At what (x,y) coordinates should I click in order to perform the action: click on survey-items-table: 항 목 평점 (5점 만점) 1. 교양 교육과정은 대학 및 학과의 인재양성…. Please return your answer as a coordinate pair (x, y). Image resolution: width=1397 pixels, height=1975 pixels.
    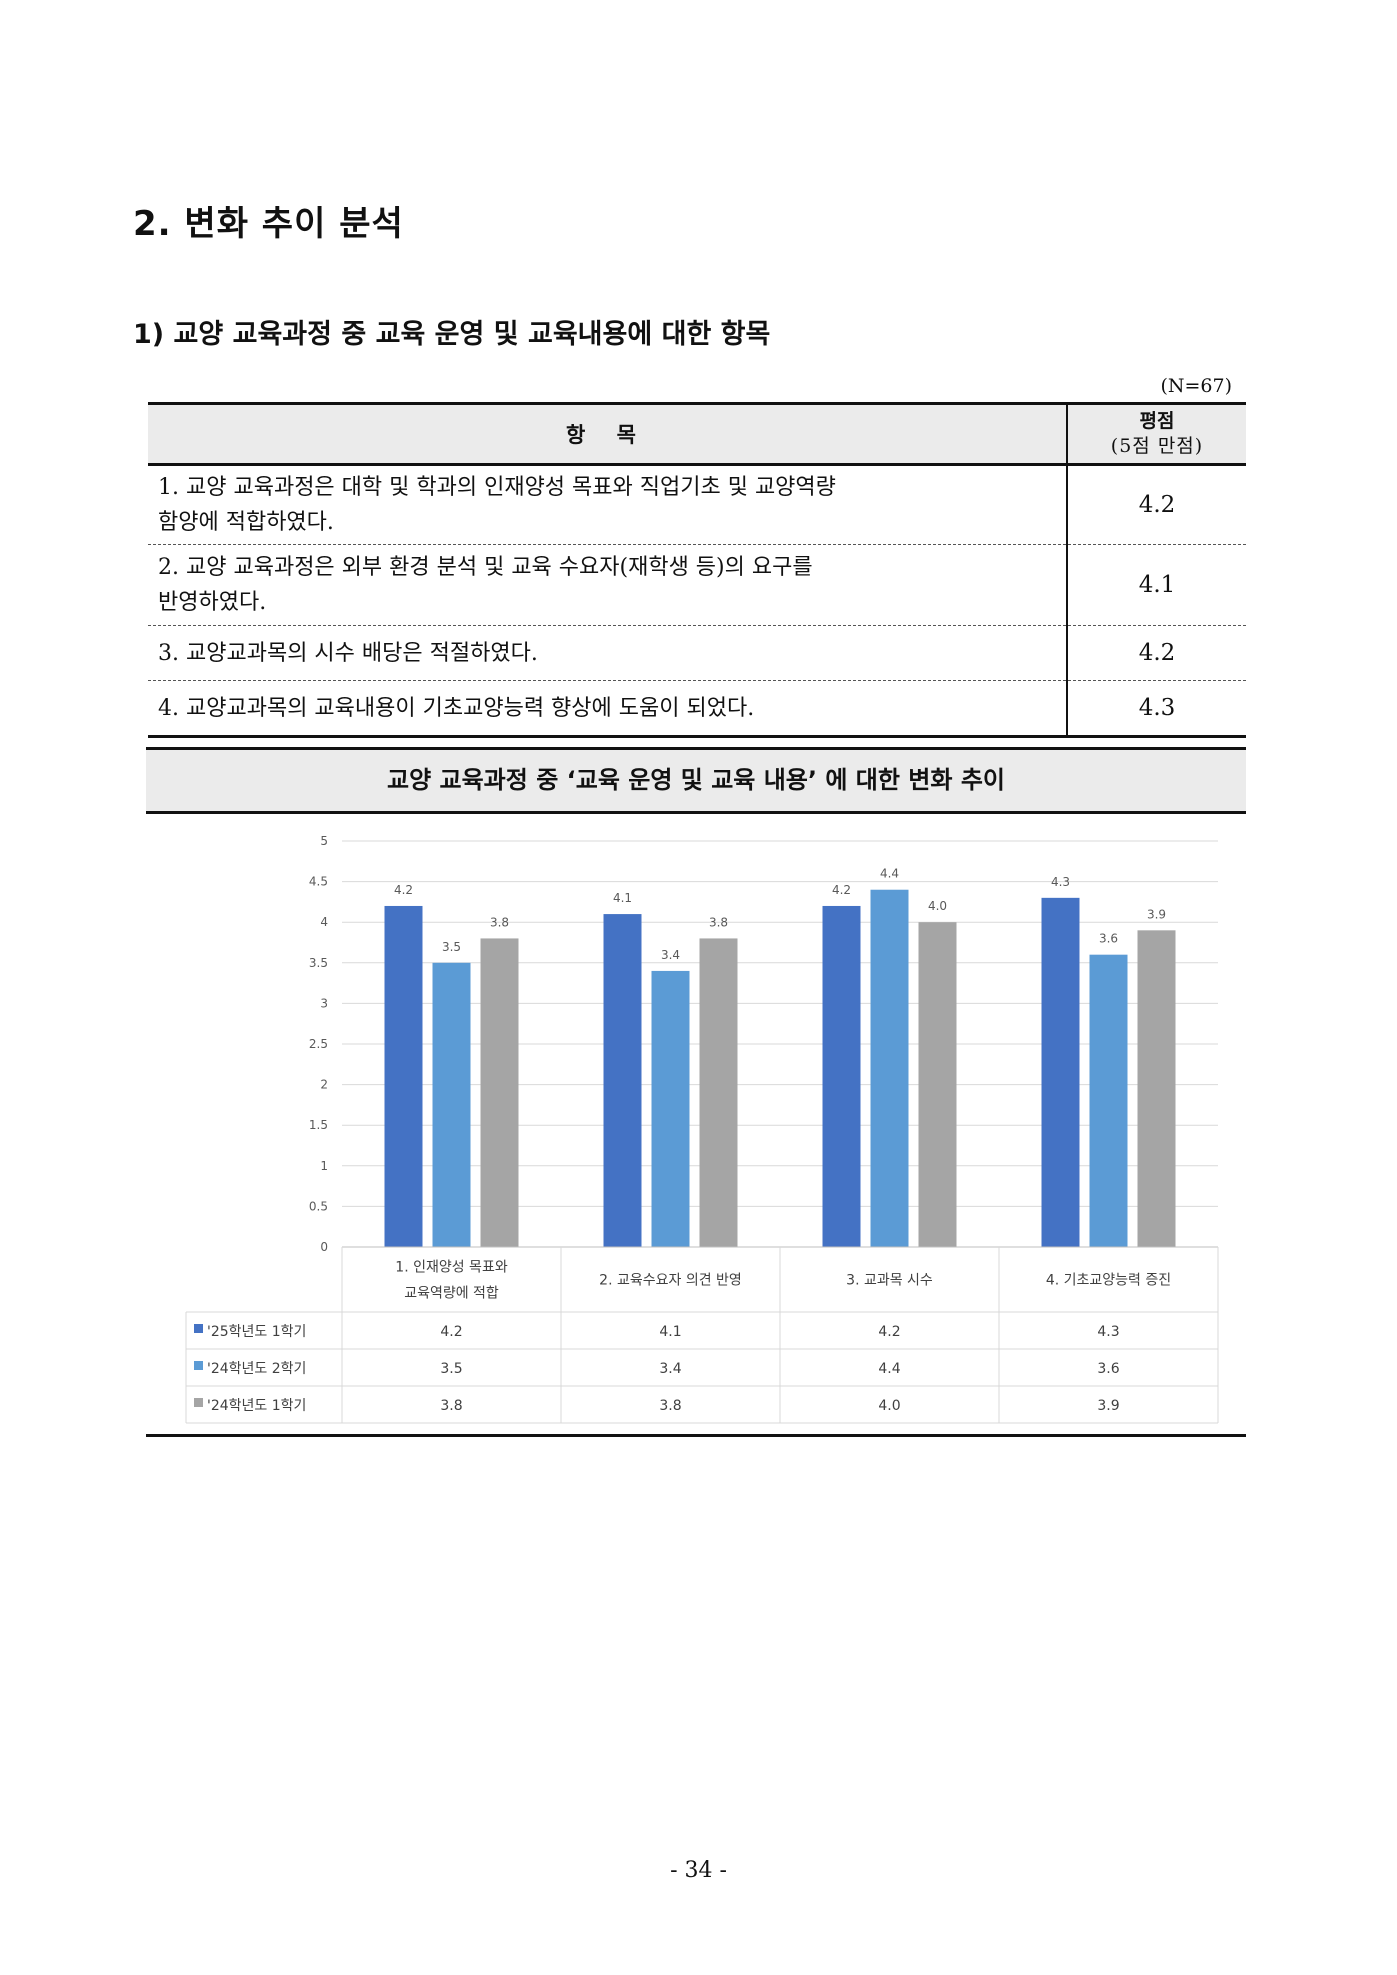
    Looking at the image, I should click on (697, 570).